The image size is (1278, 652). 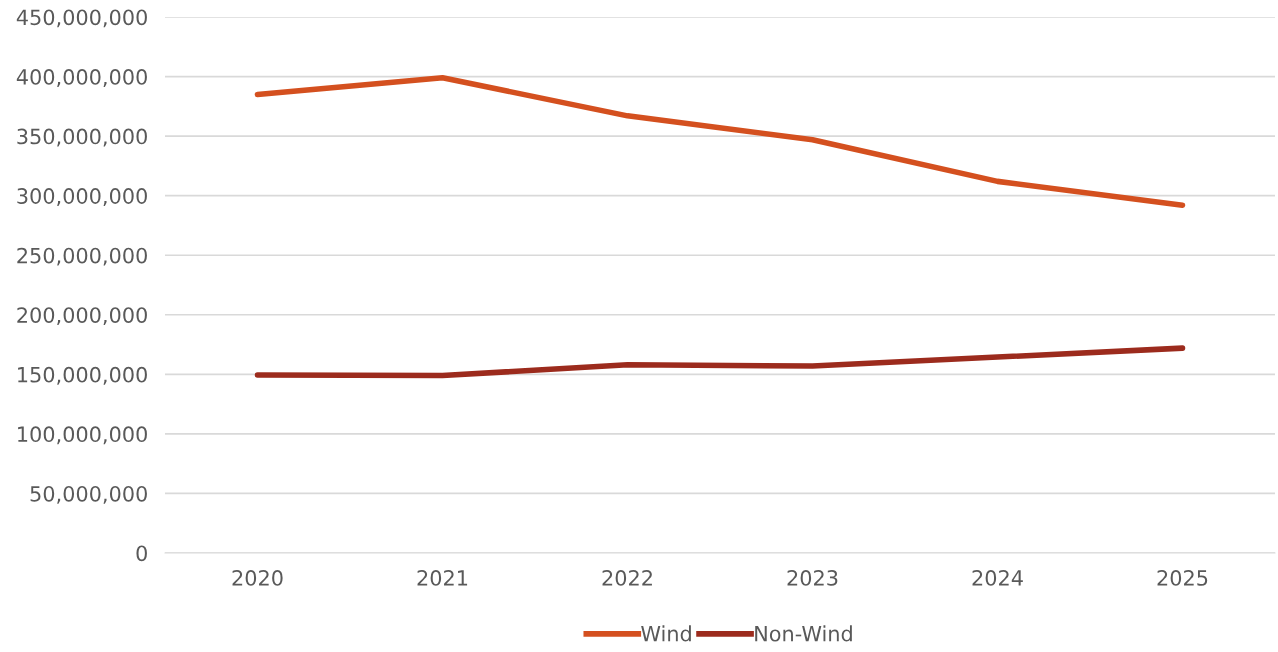 I want to click on y-tick-label: 400,000,000, so click(x=81, y=78).